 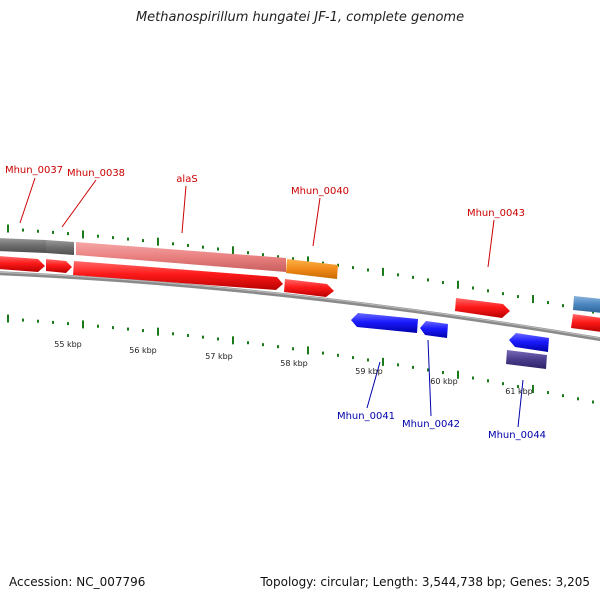 What do you see at coordinates (366, 416) in the screenshot?
I see `gene-label-Mhun_0041: Mhun_0041` at bounding box center [366, 416].